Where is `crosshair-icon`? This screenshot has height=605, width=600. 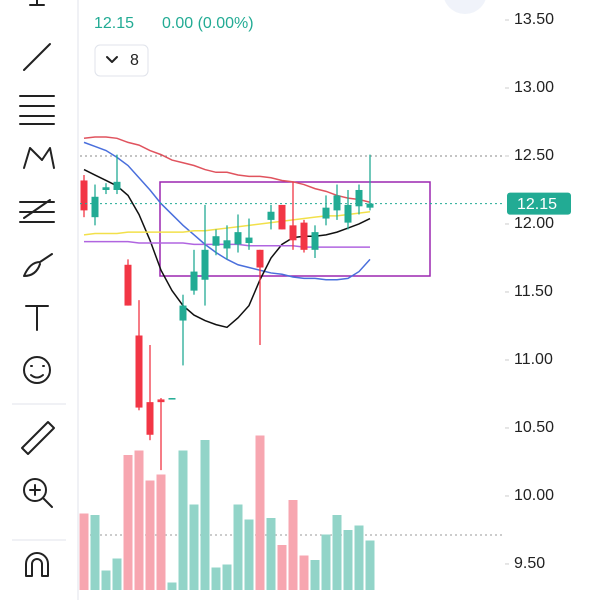 crosshair-icon is located at coordinates (37, 3).